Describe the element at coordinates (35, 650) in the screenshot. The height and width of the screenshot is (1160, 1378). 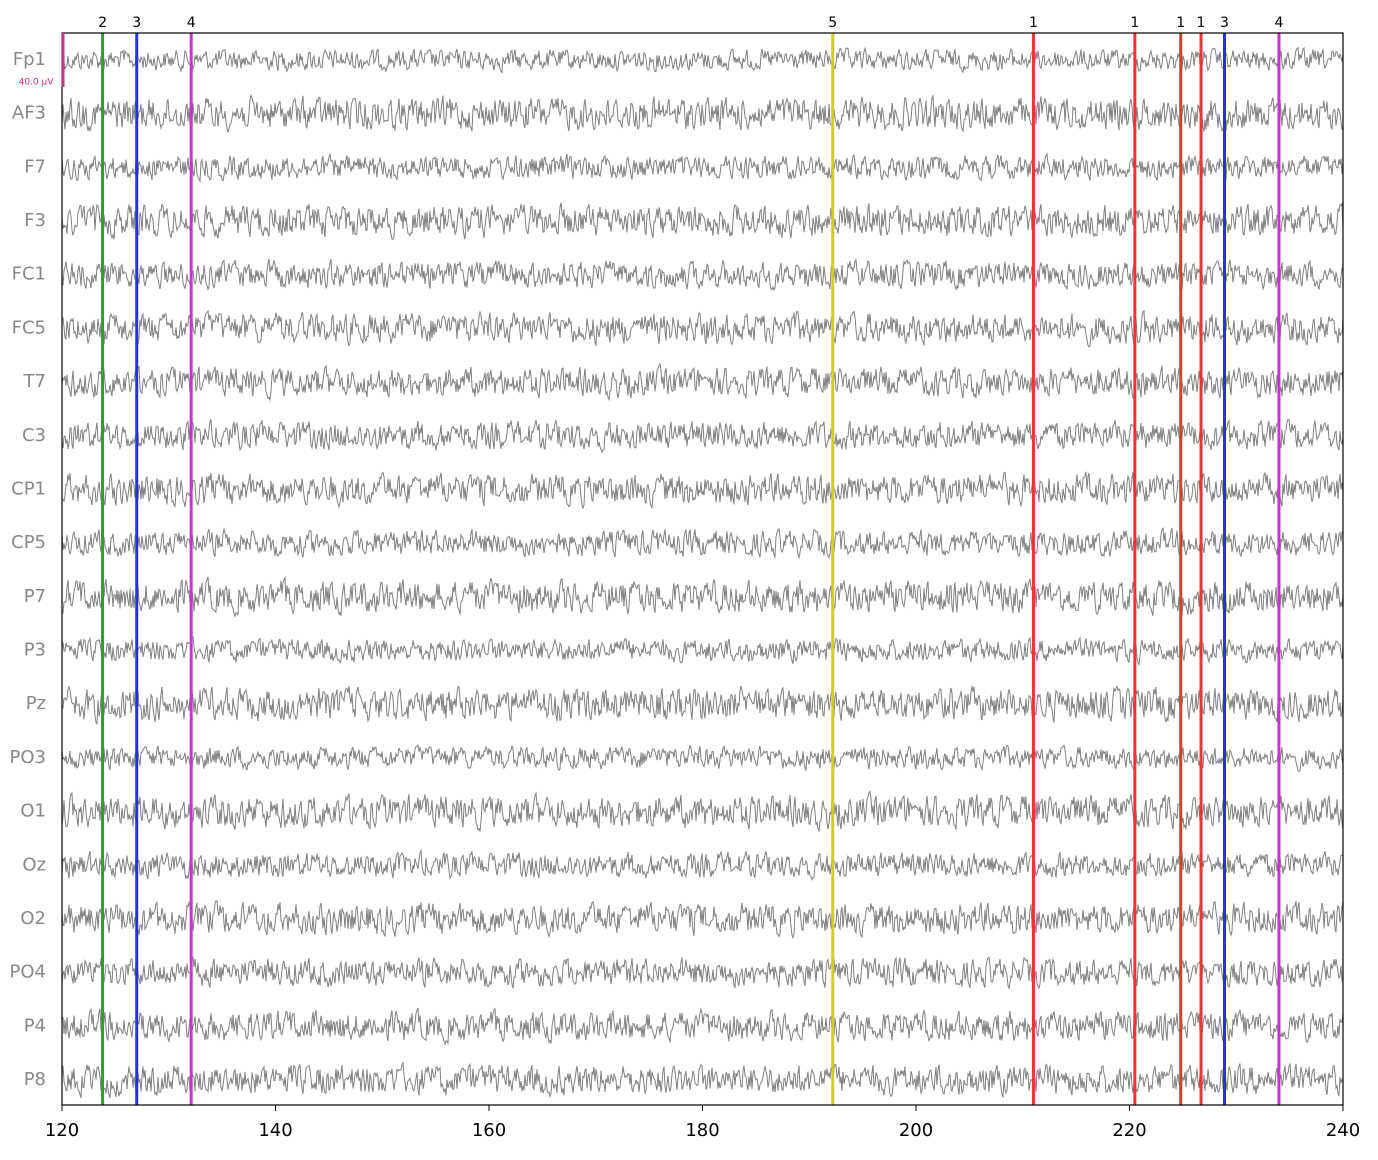
I see `channel-label: P3` at that location.